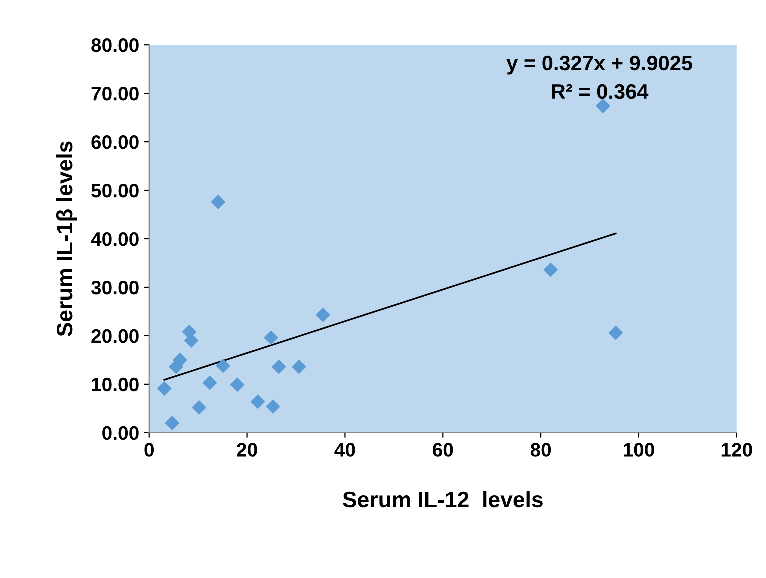  Describe the element at coordinates (247, 450) in the screenshot. I see `x-tick-label: 20` at that location.